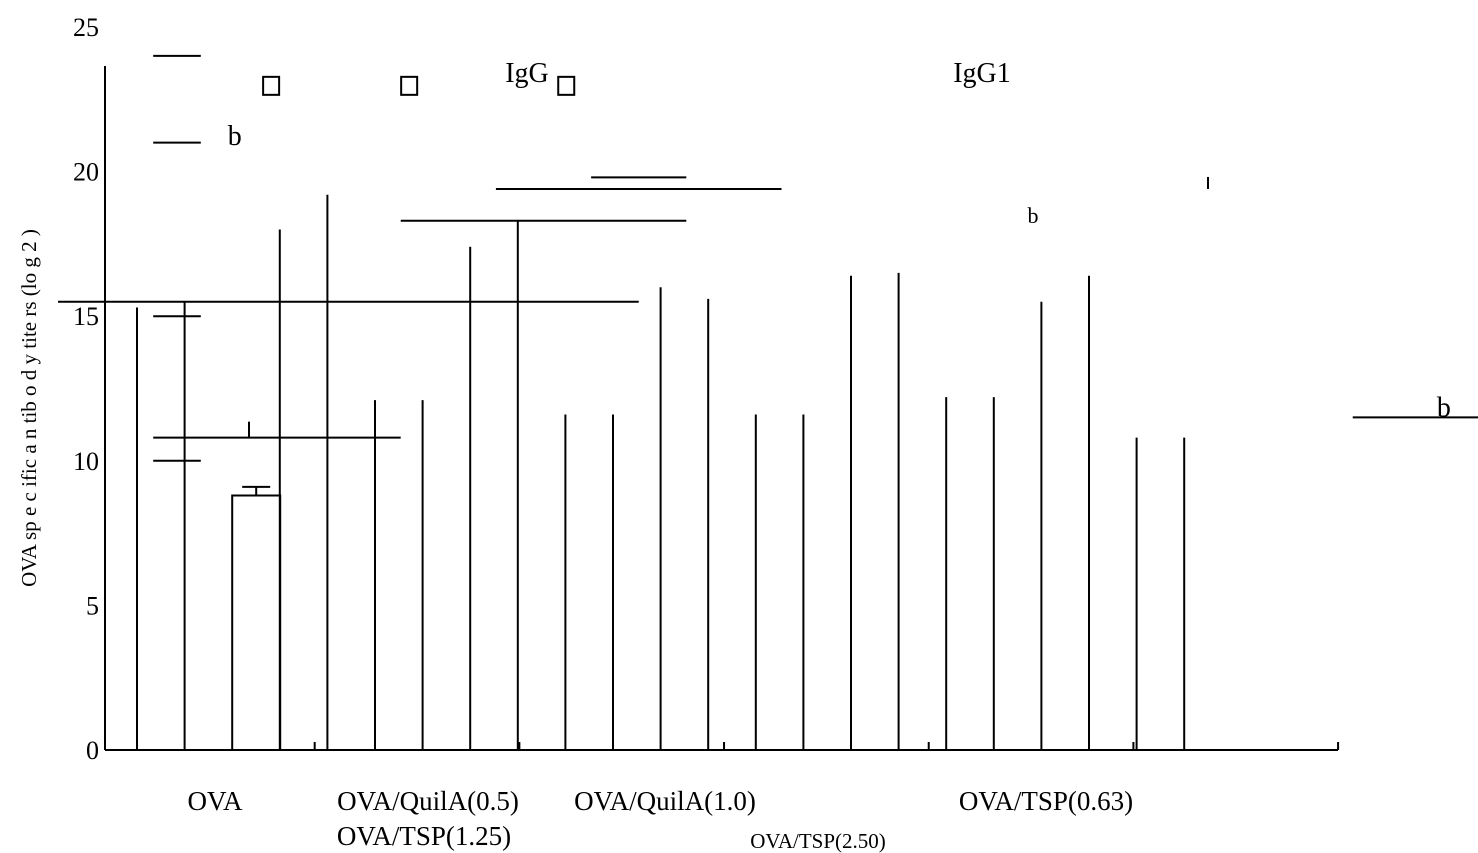  I want to click on y-tick-label: 5, so click(92, 605).